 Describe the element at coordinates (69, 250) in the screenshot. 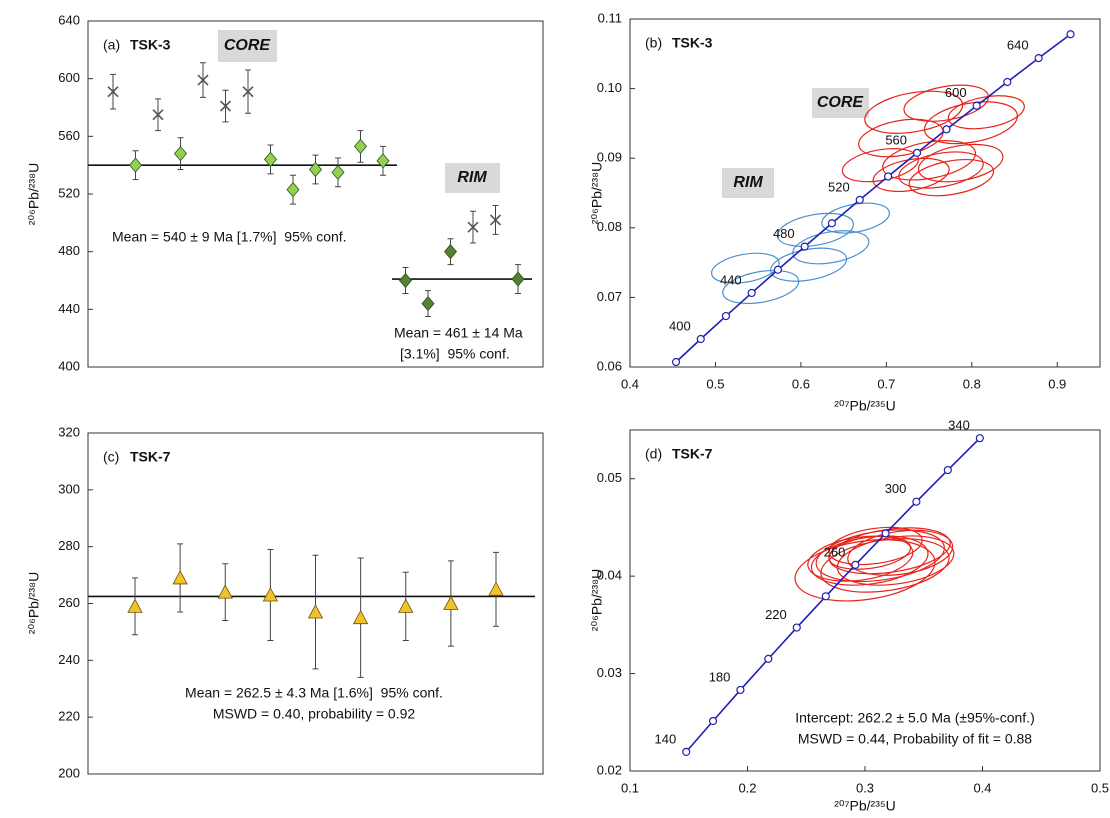

I see `y-tick-label: 480` at that location.